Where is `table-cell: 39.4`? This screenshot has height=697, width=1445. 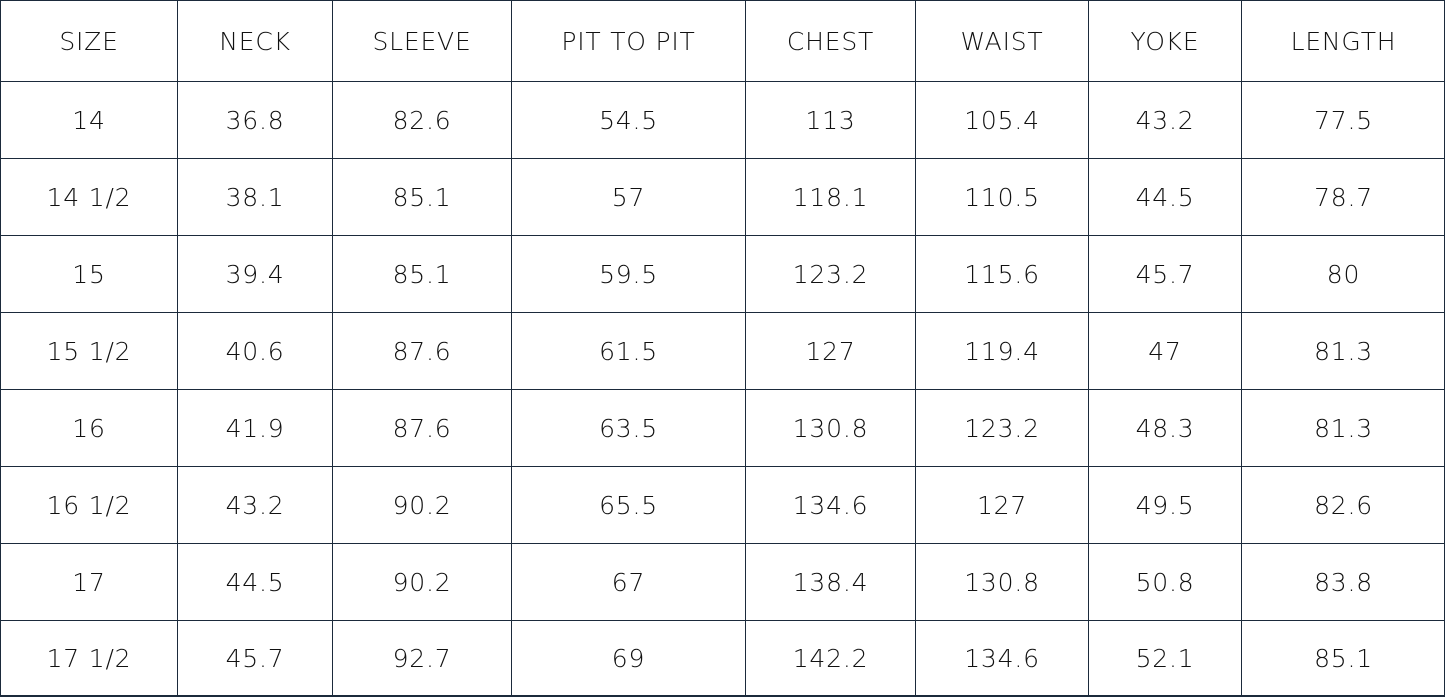 table-cell: 39.4 is located at coordinates (255, 274).